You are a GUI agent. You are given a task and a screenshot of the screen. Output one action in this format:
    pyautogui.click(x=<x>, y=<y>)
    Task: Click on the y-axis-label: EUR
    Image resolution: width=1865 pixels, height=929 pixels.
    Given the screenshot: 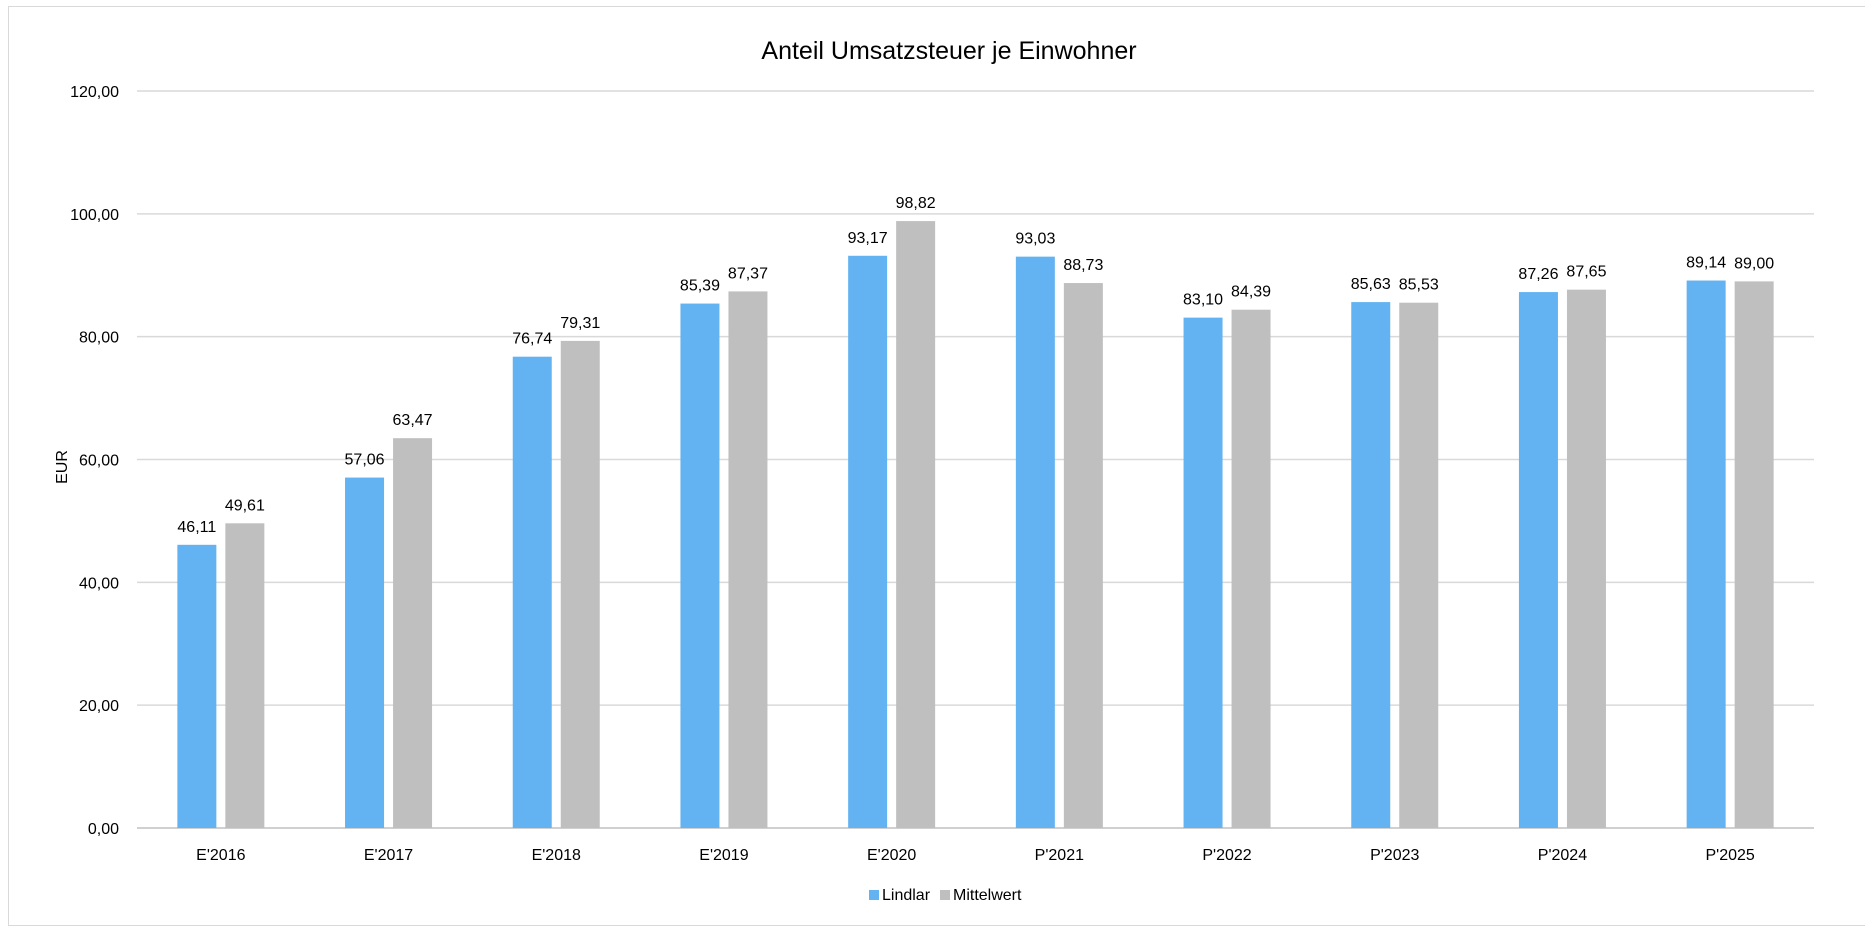 What is the action you would take?
    pyautogui.click(x=62, y=467)
    